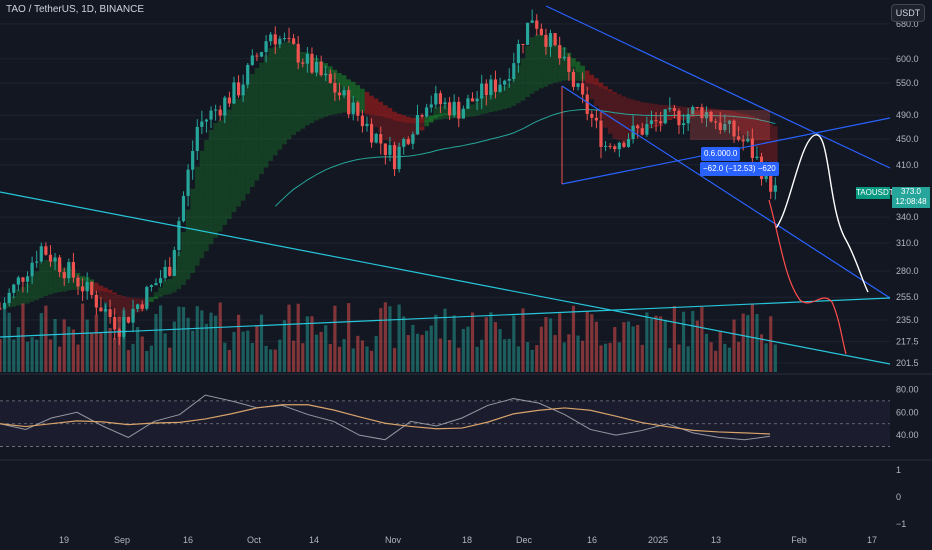 The width and height of the screenshot is (932, 550). Describe the element at coordinates (716, 540) in the screenshot. I see `time-axis-label: 13` at that location.